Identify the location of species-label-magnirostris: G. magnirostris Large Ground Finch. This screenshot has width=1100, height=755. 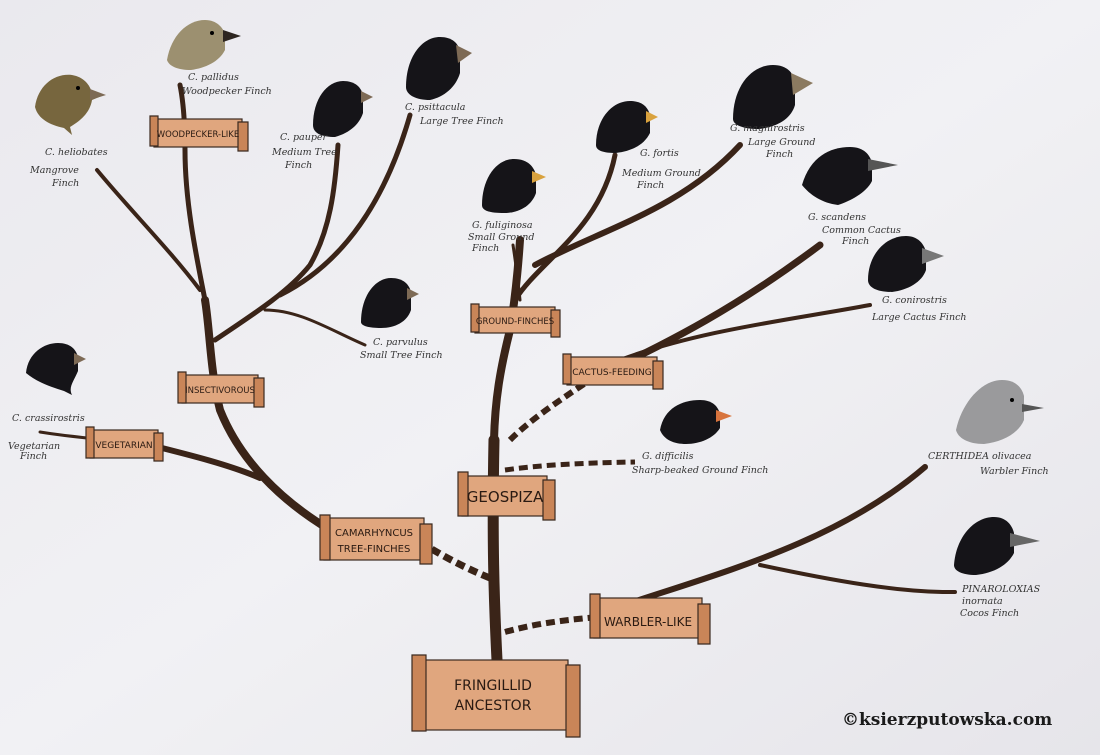
(772, 141).